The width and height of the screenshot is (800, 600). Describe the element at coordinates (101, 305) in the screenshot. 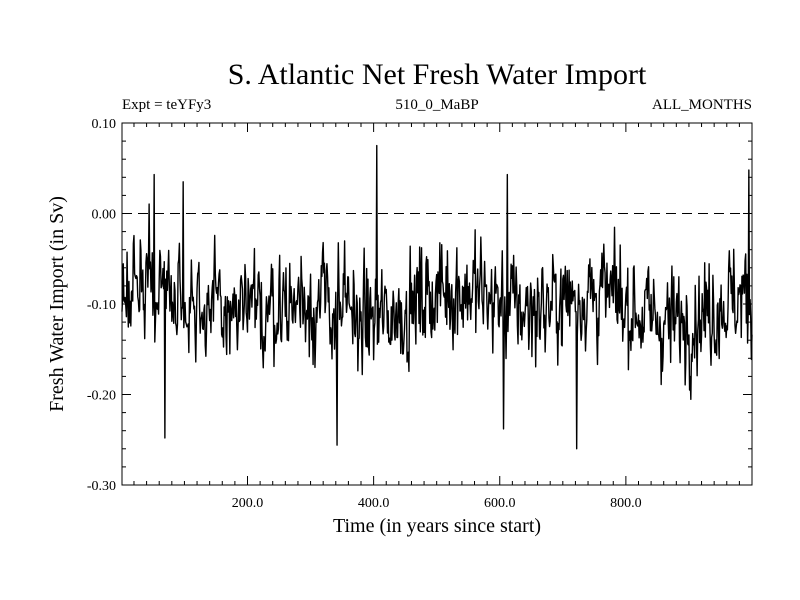

I see `y-tick-label: -0.10` at that location.